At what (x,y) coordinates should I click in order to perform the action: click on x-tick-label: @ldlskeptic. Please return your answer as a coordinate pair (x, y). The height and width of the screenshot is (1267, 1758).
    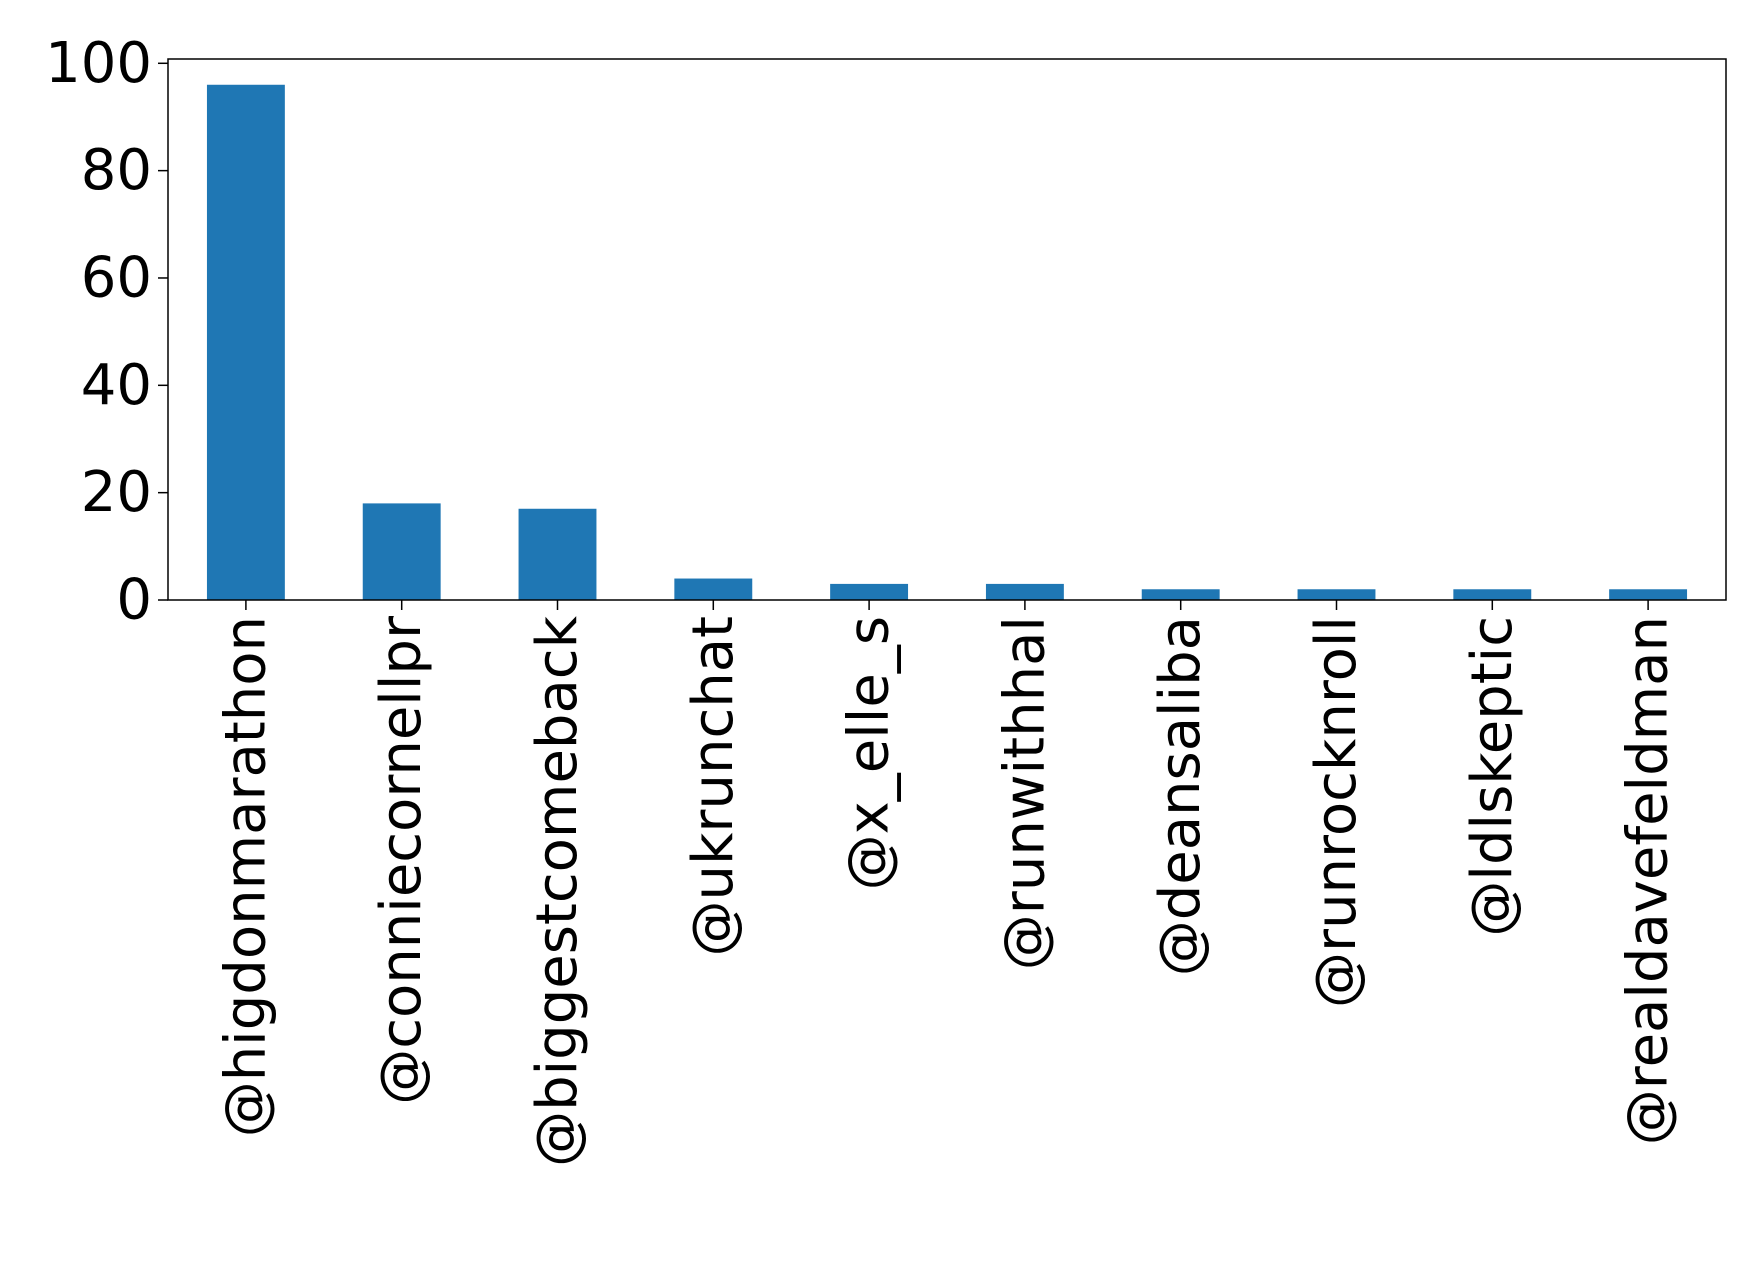
    Looking at the image, I should click on (1492, 776).